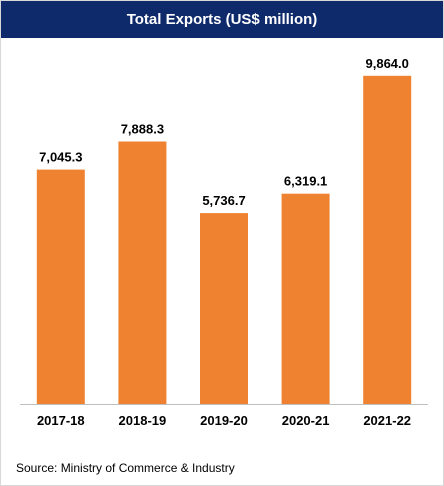  I want to click on source-note: Source: Ministry of Commerce & Industry, so click(125, 468).